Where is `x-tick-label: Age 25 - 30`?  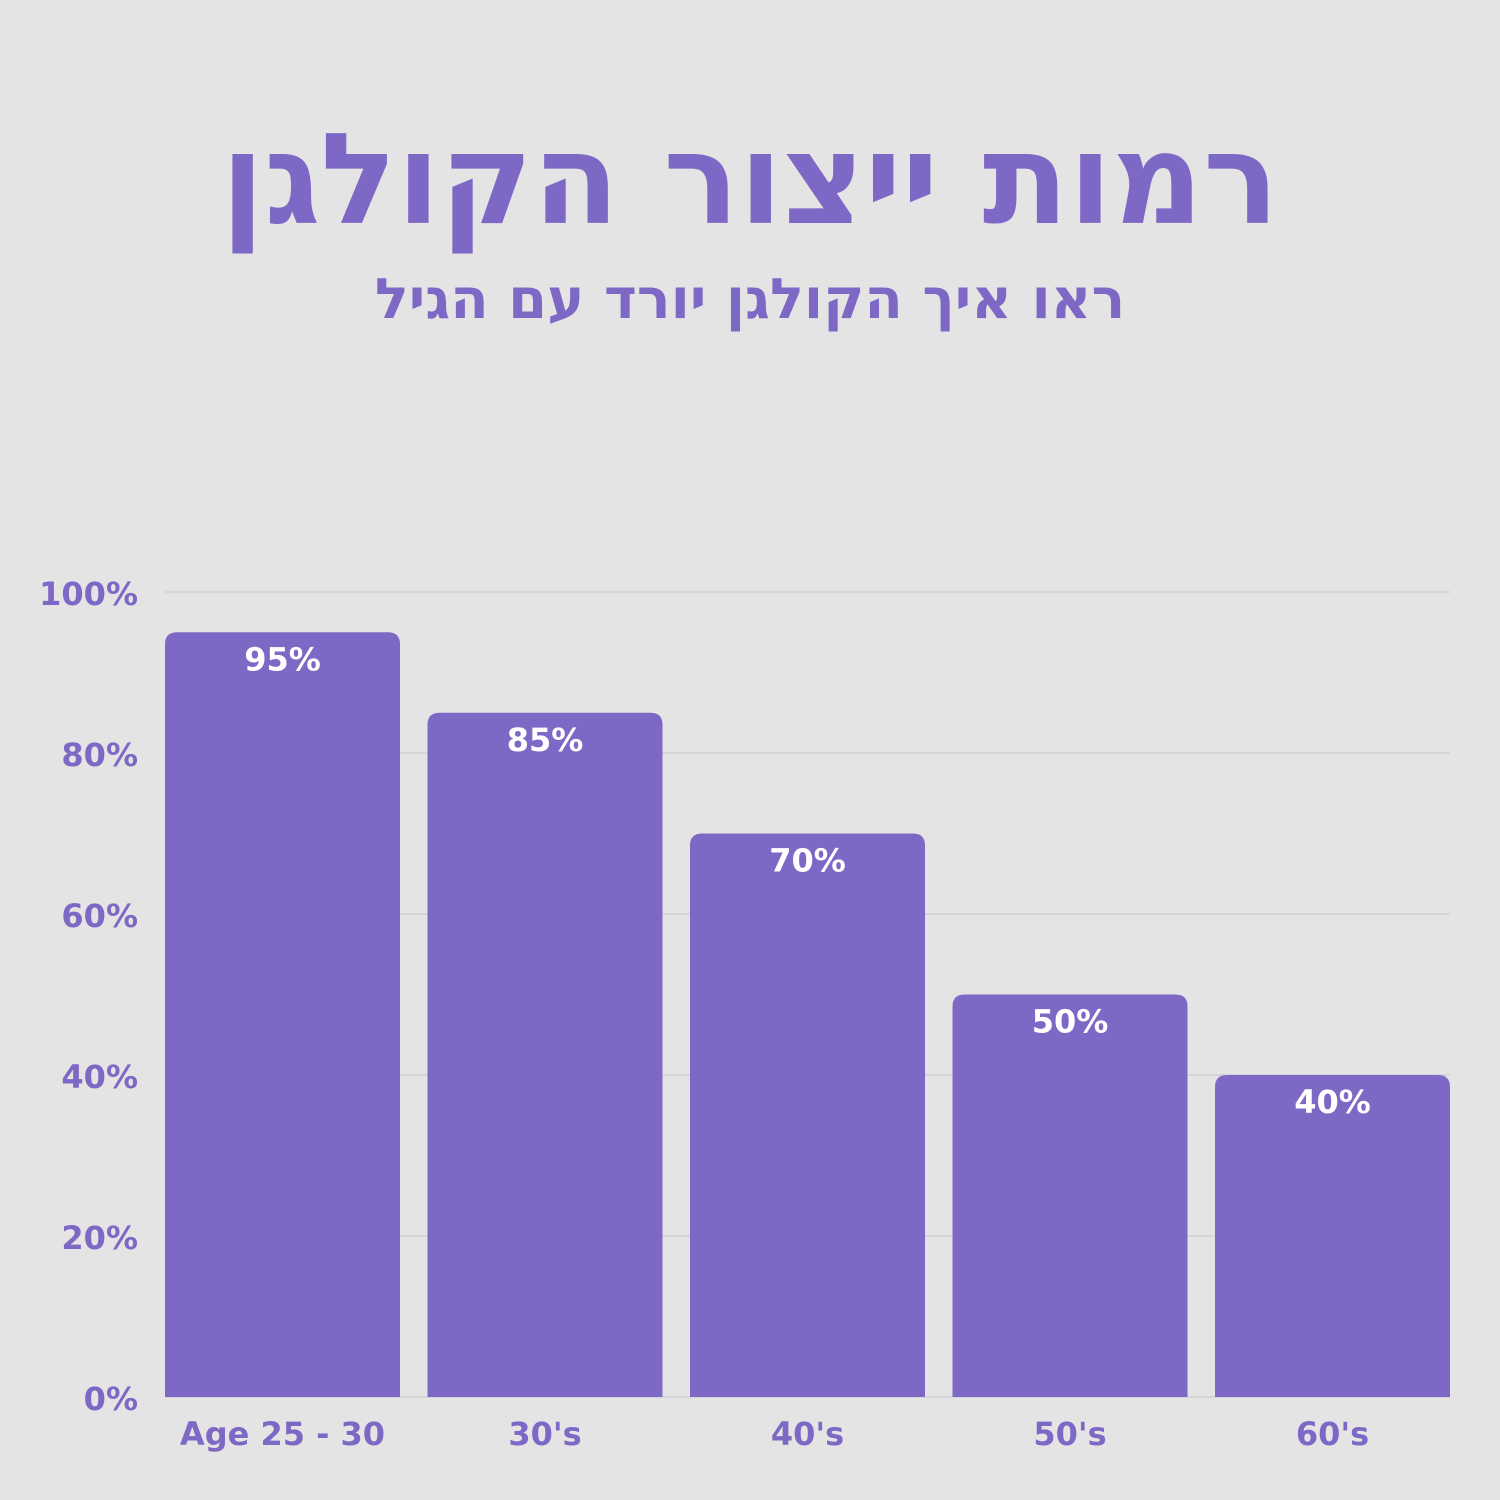 x-tick-label: Age 25 - 30 is located at coordinates (282, 1434).